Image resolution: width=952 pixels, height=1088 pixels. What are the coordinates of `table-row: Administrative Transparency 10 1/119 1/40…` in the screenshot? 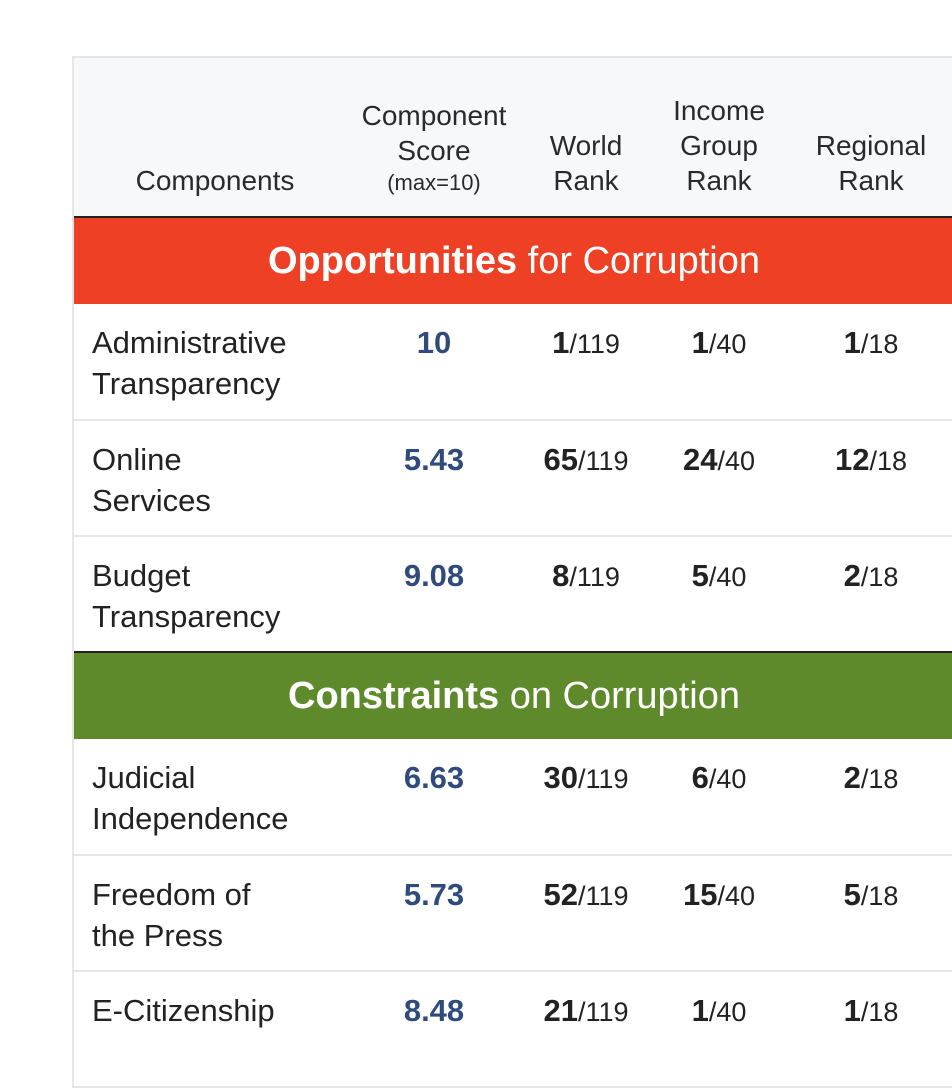 It's located at (513, 362).